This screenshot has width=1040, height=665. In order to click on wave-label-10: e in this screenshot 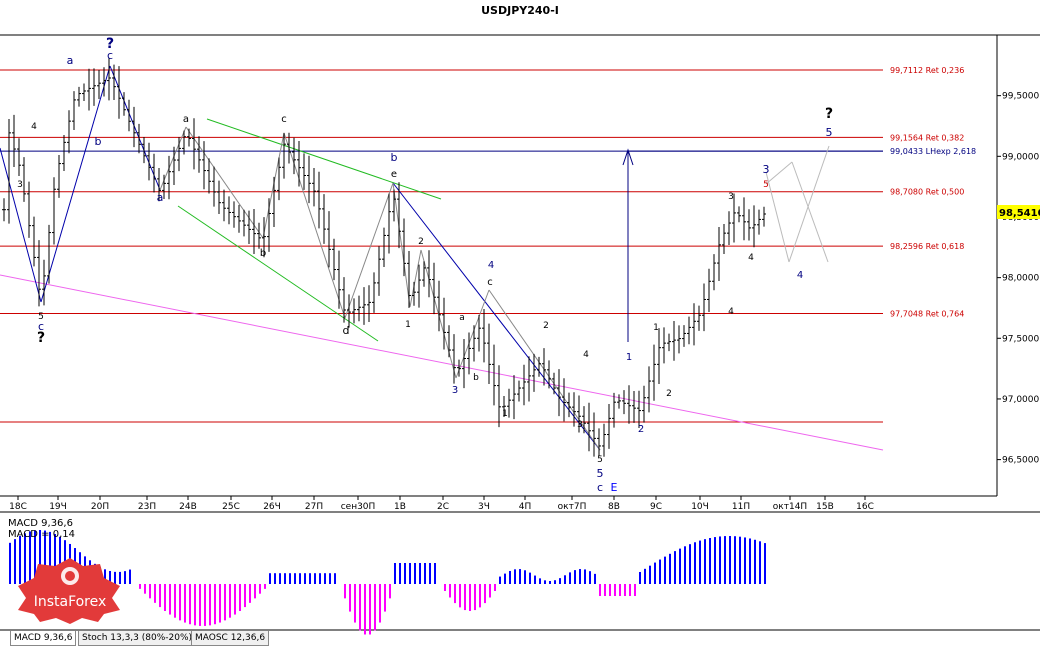, I will do `click(394, 174)`.